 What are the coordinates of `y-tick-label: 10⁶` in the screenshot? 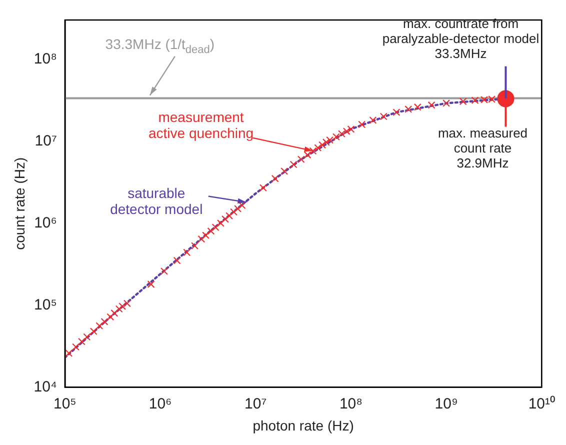 It's located at (45, 223).